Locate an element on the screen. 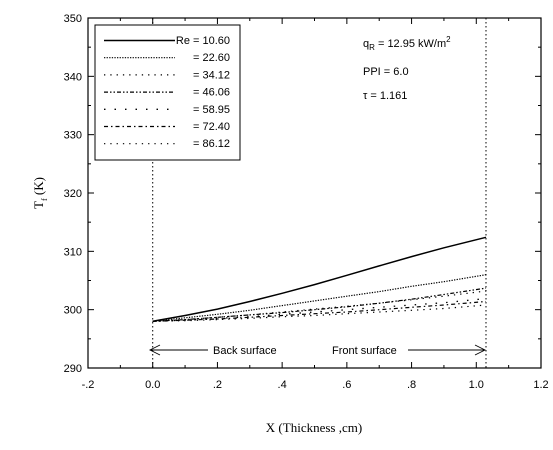  legend-label-1: Re = 10.60 is located at coordinates (203, 41).